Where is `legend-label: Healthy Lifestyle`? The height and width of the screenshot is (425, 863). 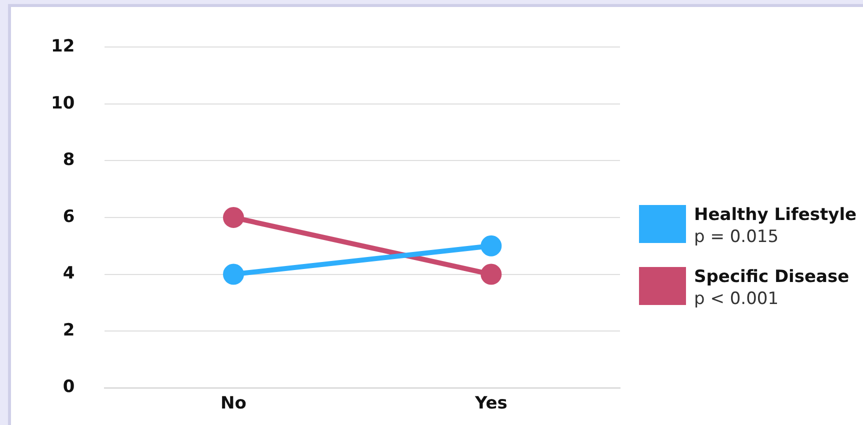
legend-label: Healthy Lifestyle is located at coordinates (775, 215).